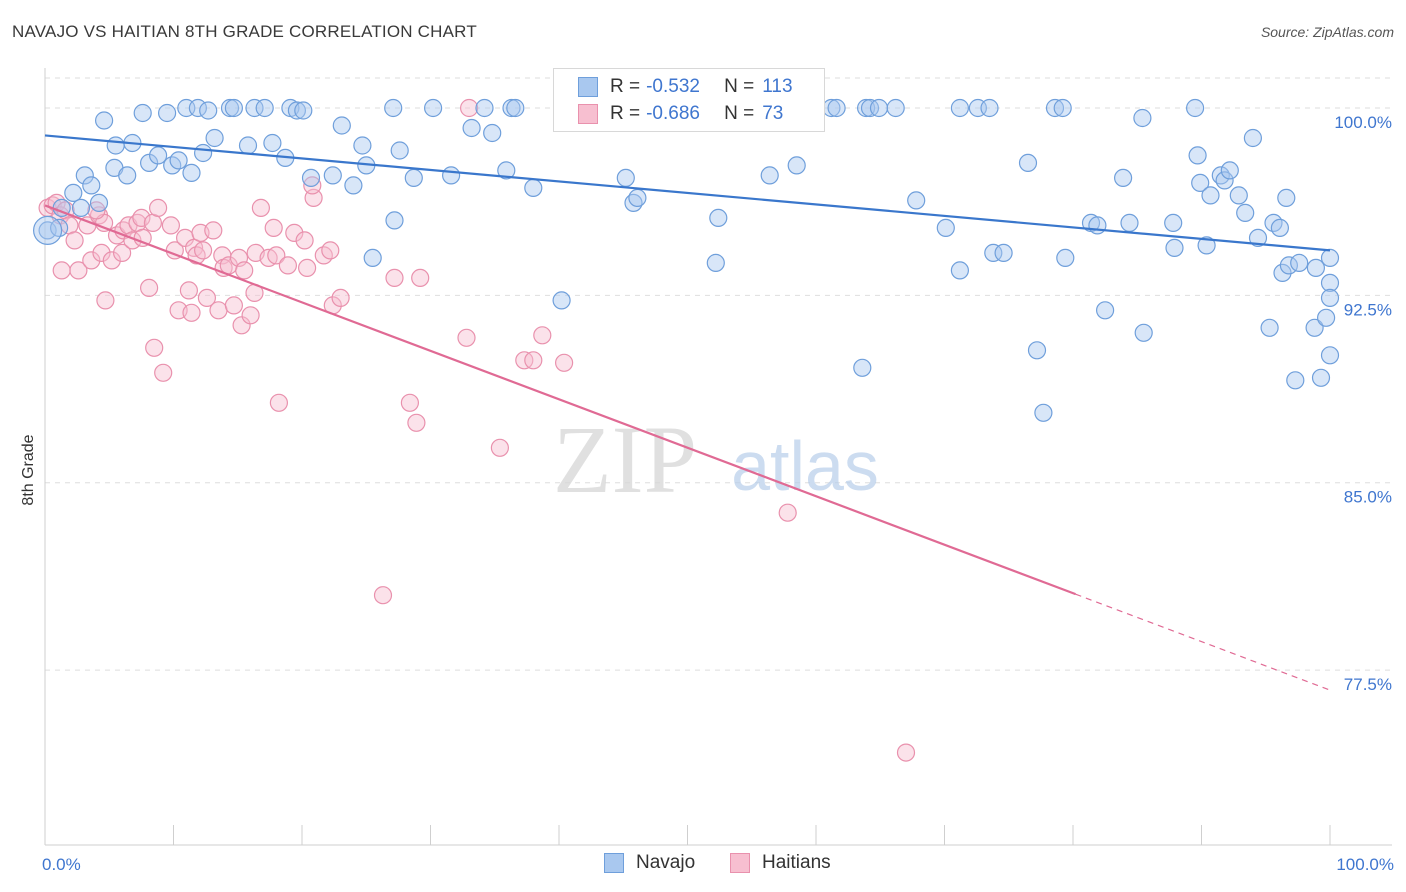  Describe the element at coordinates (61, 864) in the screenshot. I see `x-tick-label: 0.0%` at that location.